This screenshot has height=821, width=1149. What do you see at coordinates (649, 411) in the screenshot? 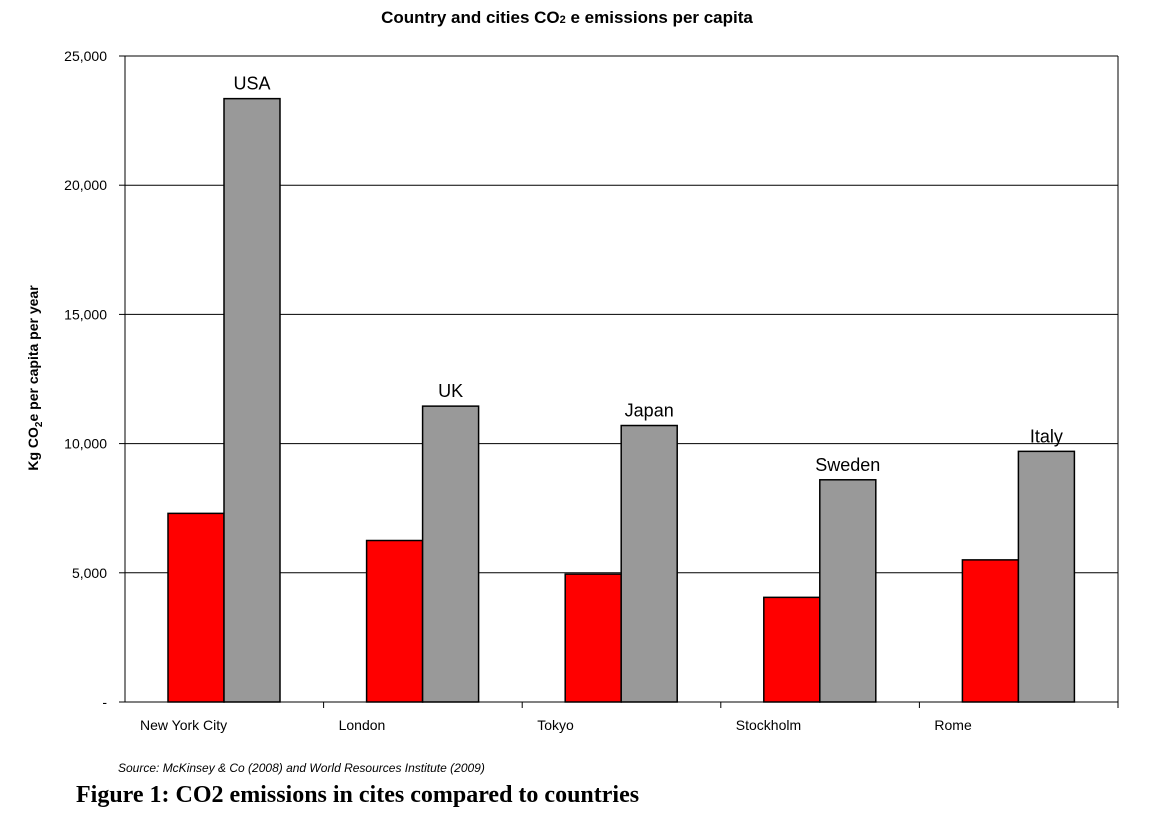
I see `bar-label: Japan` at bounding box center [649, 411].